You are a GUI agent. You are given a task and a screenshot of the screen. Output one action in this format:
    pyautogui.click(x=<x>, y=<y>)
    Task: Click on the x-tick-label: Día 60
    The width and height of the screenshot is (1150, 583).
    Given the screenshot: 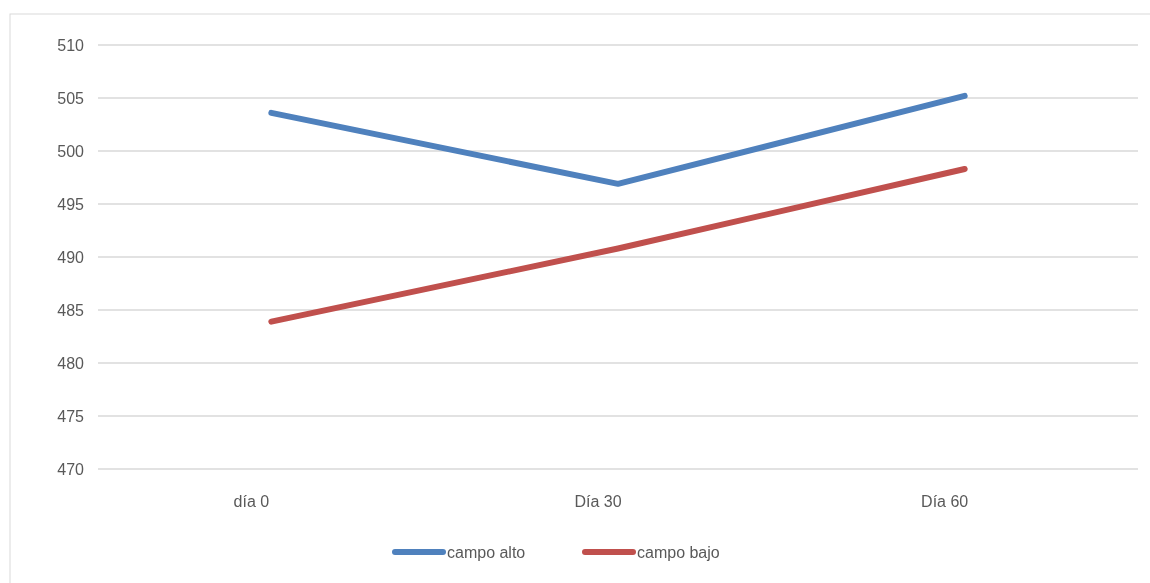 What is the action you would take?
    pyautogui.click(x=945, y=501)
    